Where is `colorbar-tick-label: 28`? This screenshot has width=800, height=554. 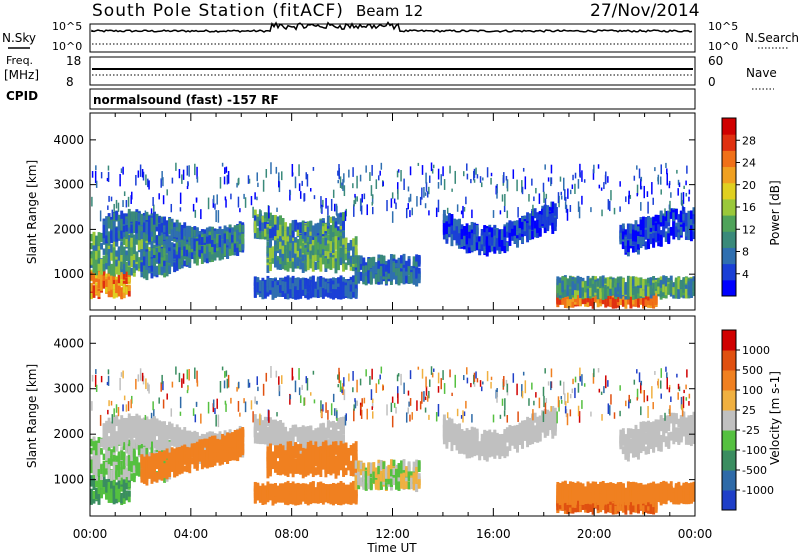 colorbar-tick-label: 28 is located at coordinates (749, 140).